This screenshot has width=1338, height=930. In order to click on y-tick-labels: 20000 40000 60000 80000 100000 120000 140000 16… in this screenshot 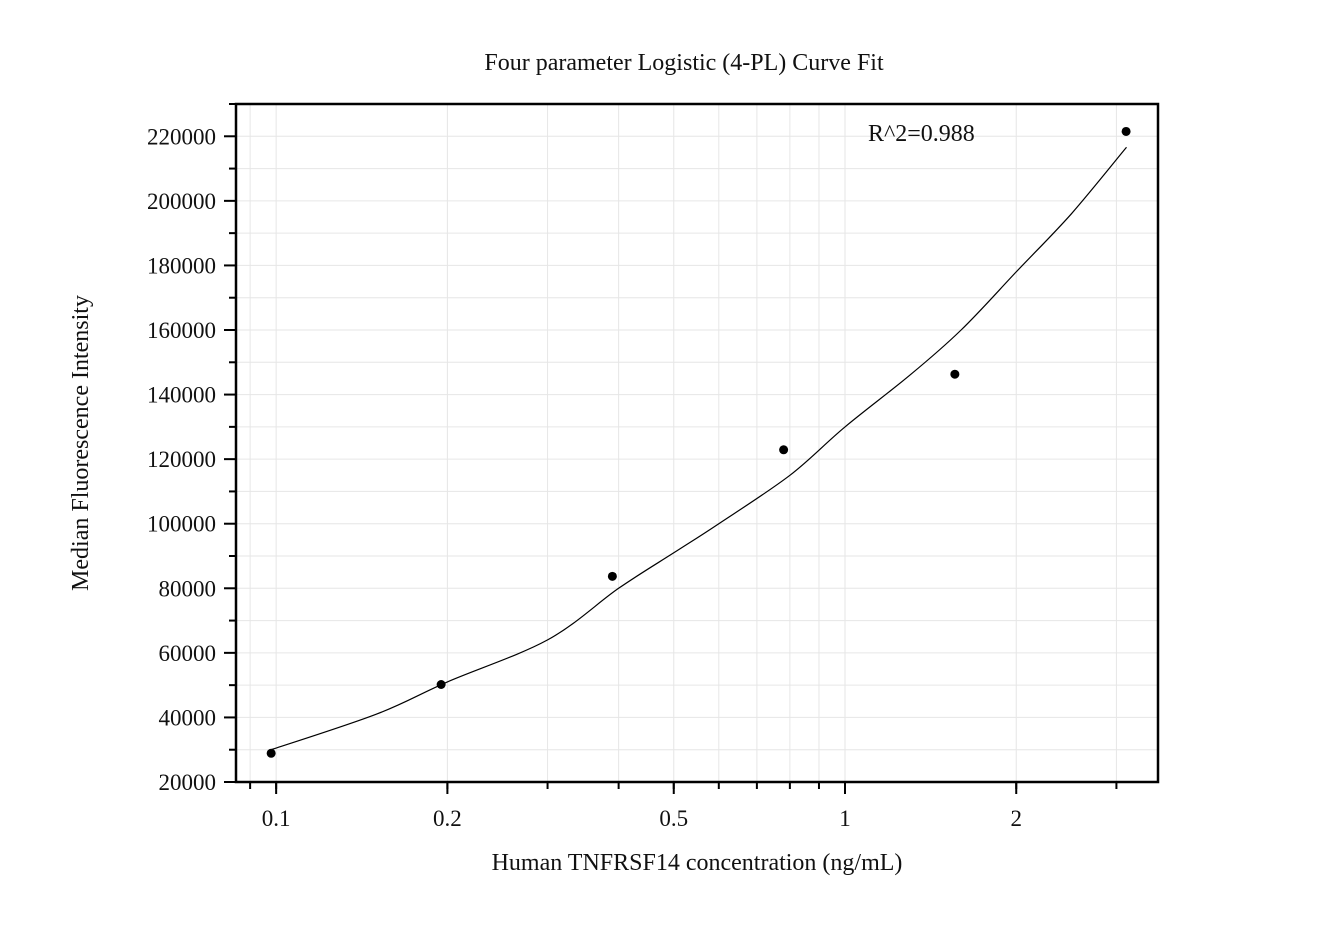, I will do `click(181, 459)`.